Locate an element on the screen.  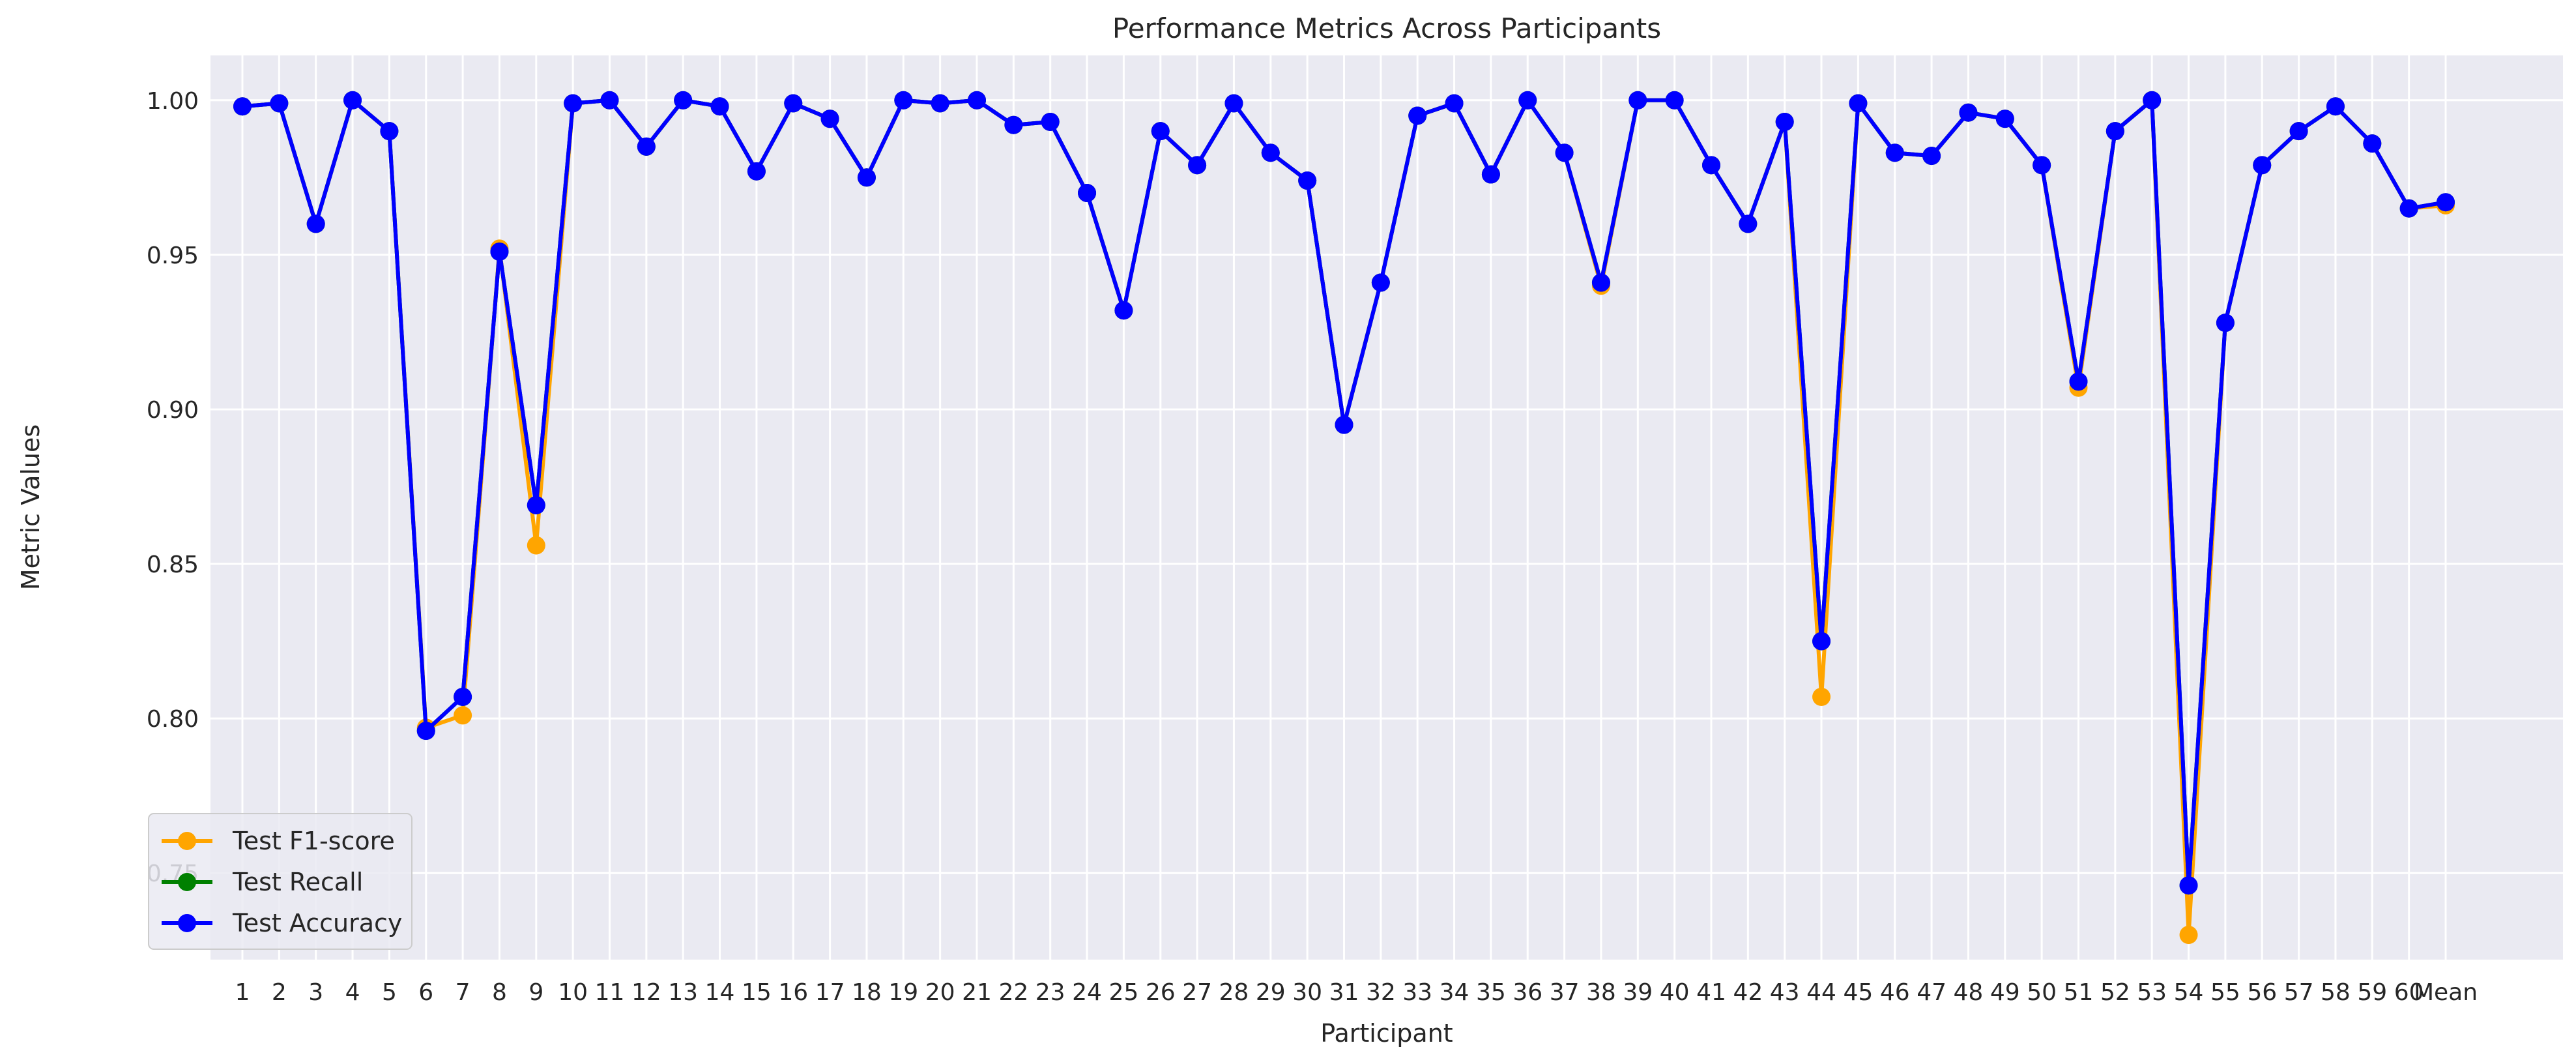
x-axis-label: Participant is located at coordinates (1386, 1033).